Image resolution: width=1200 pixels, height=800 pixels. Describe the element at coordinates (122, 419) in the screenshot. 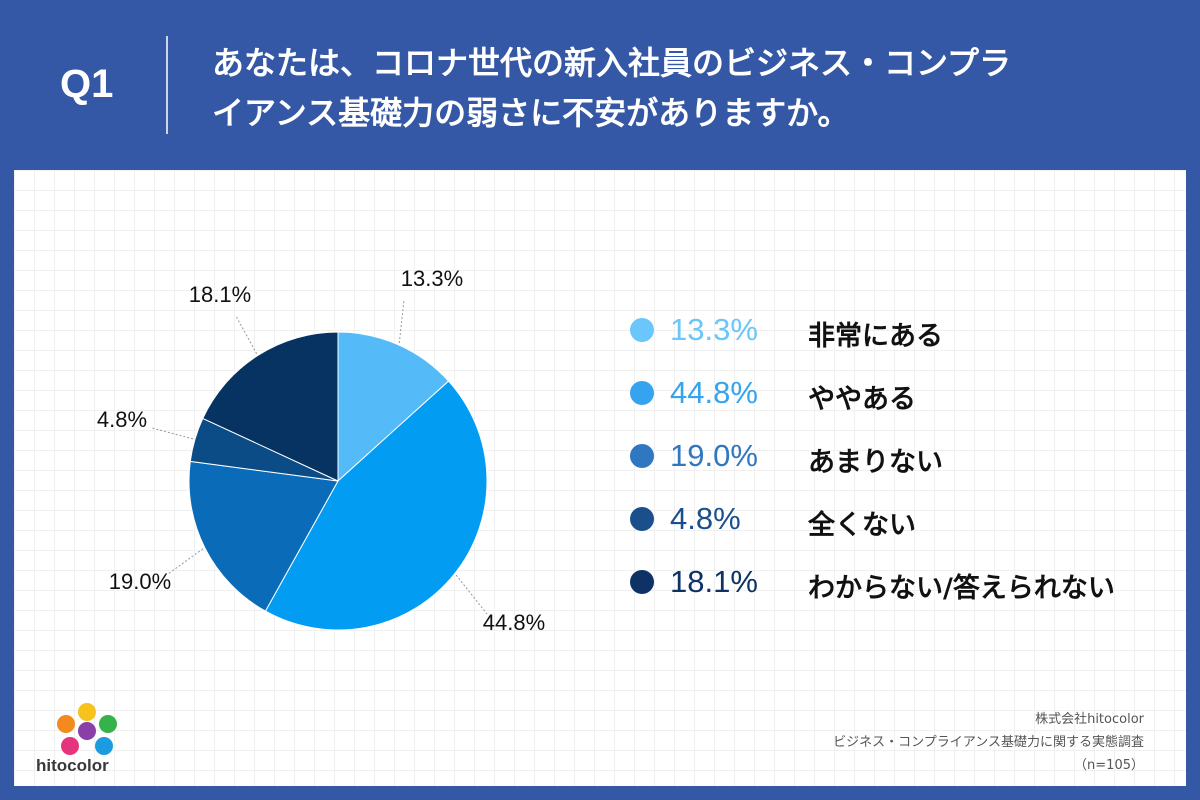

I see `slice-data-label: 4.8%` at that location.